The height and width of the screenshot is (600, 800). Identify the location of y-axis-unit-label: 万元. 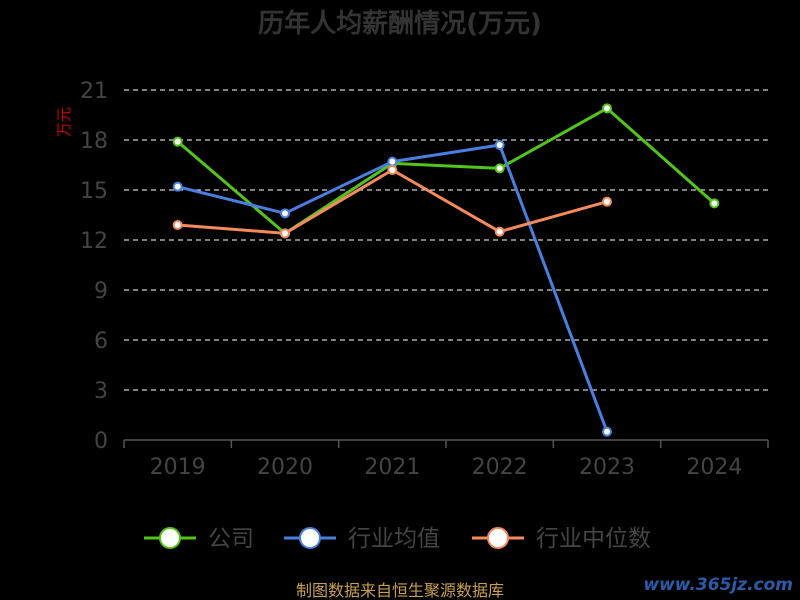
(64, 122).